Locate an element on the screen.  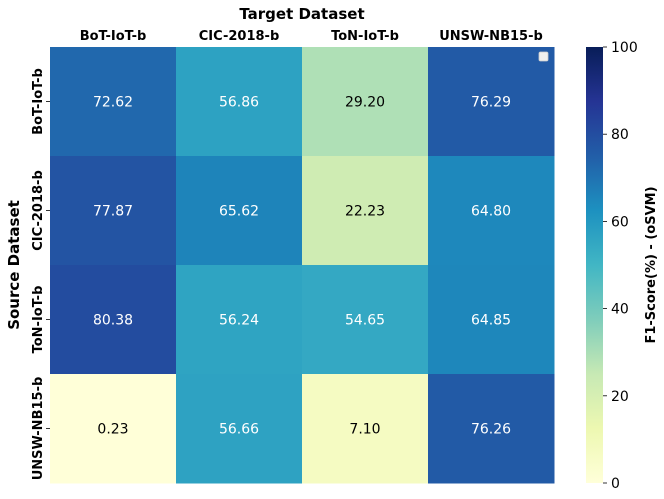
heatmap-cell-value: 56.86 is located at coordinates (239, 103).